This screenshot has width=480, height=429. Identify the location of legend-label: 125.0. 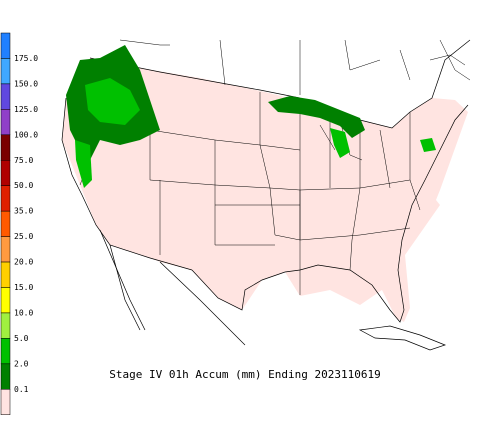
(26, 109).